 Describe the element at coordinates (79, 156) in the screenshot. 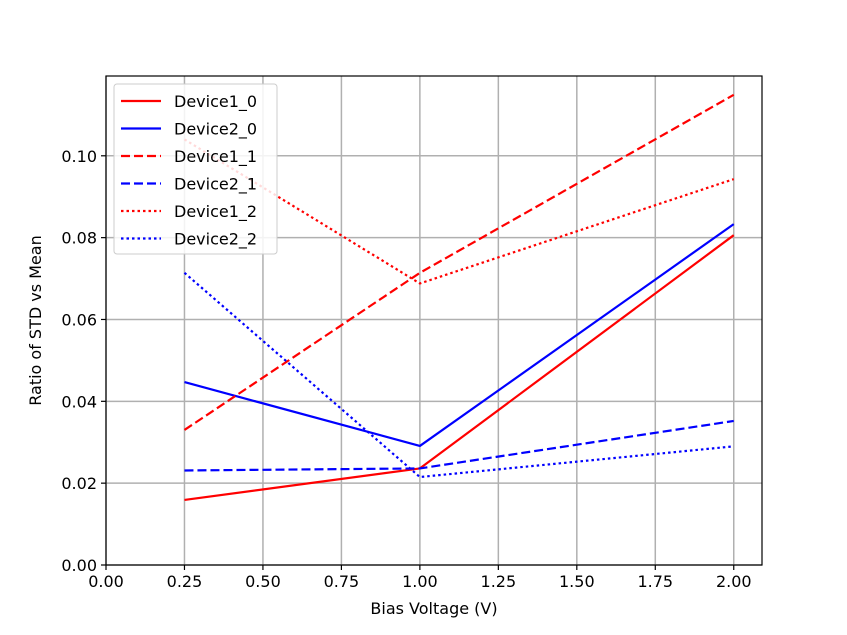

I see `y-tick-label-5: 0.10` at that location.